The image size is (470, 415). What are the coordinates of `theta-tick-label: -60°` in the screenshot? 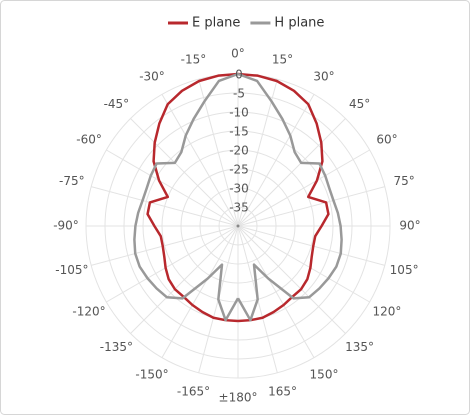 It's located at (89, 140).